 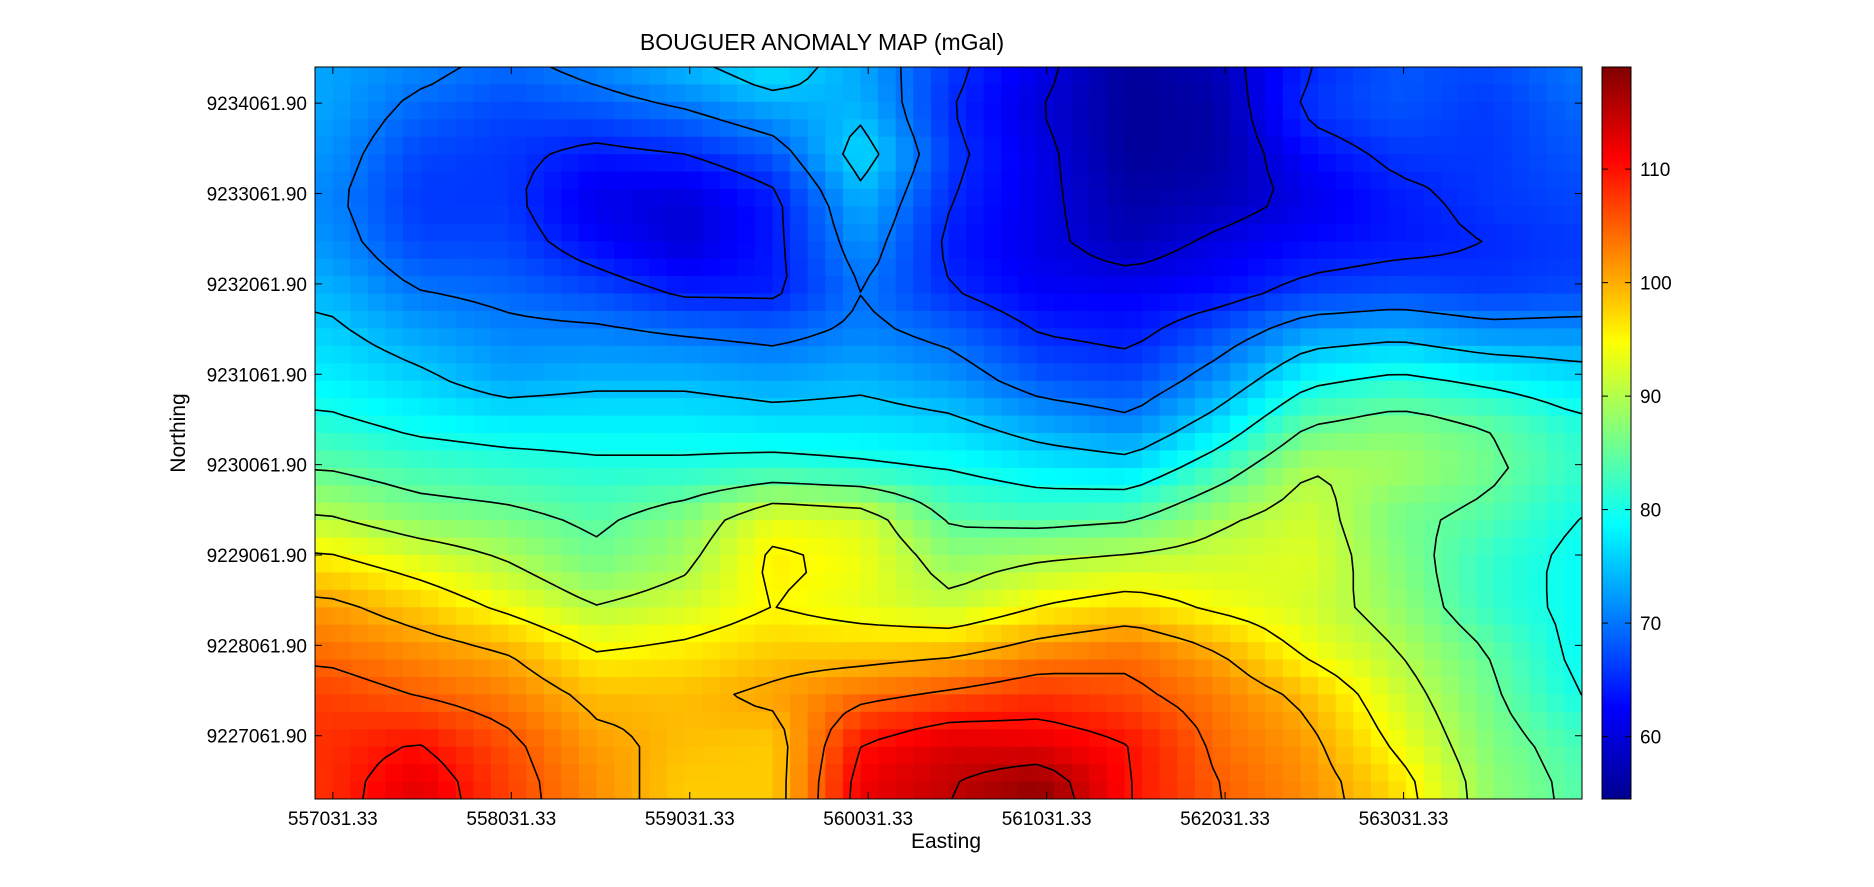 I want to click on colorbar, so click(x=1616, y=433).